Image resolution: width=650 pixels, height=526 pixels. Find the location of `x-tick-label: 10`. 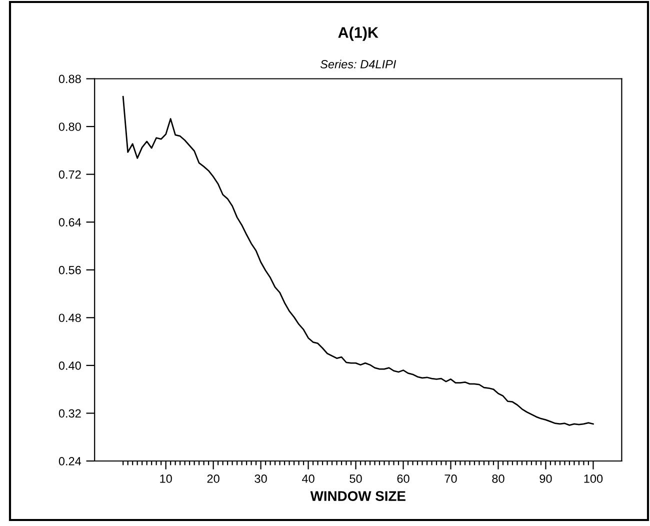

x-tick-label: 10 is located at coordinates (166, 478).